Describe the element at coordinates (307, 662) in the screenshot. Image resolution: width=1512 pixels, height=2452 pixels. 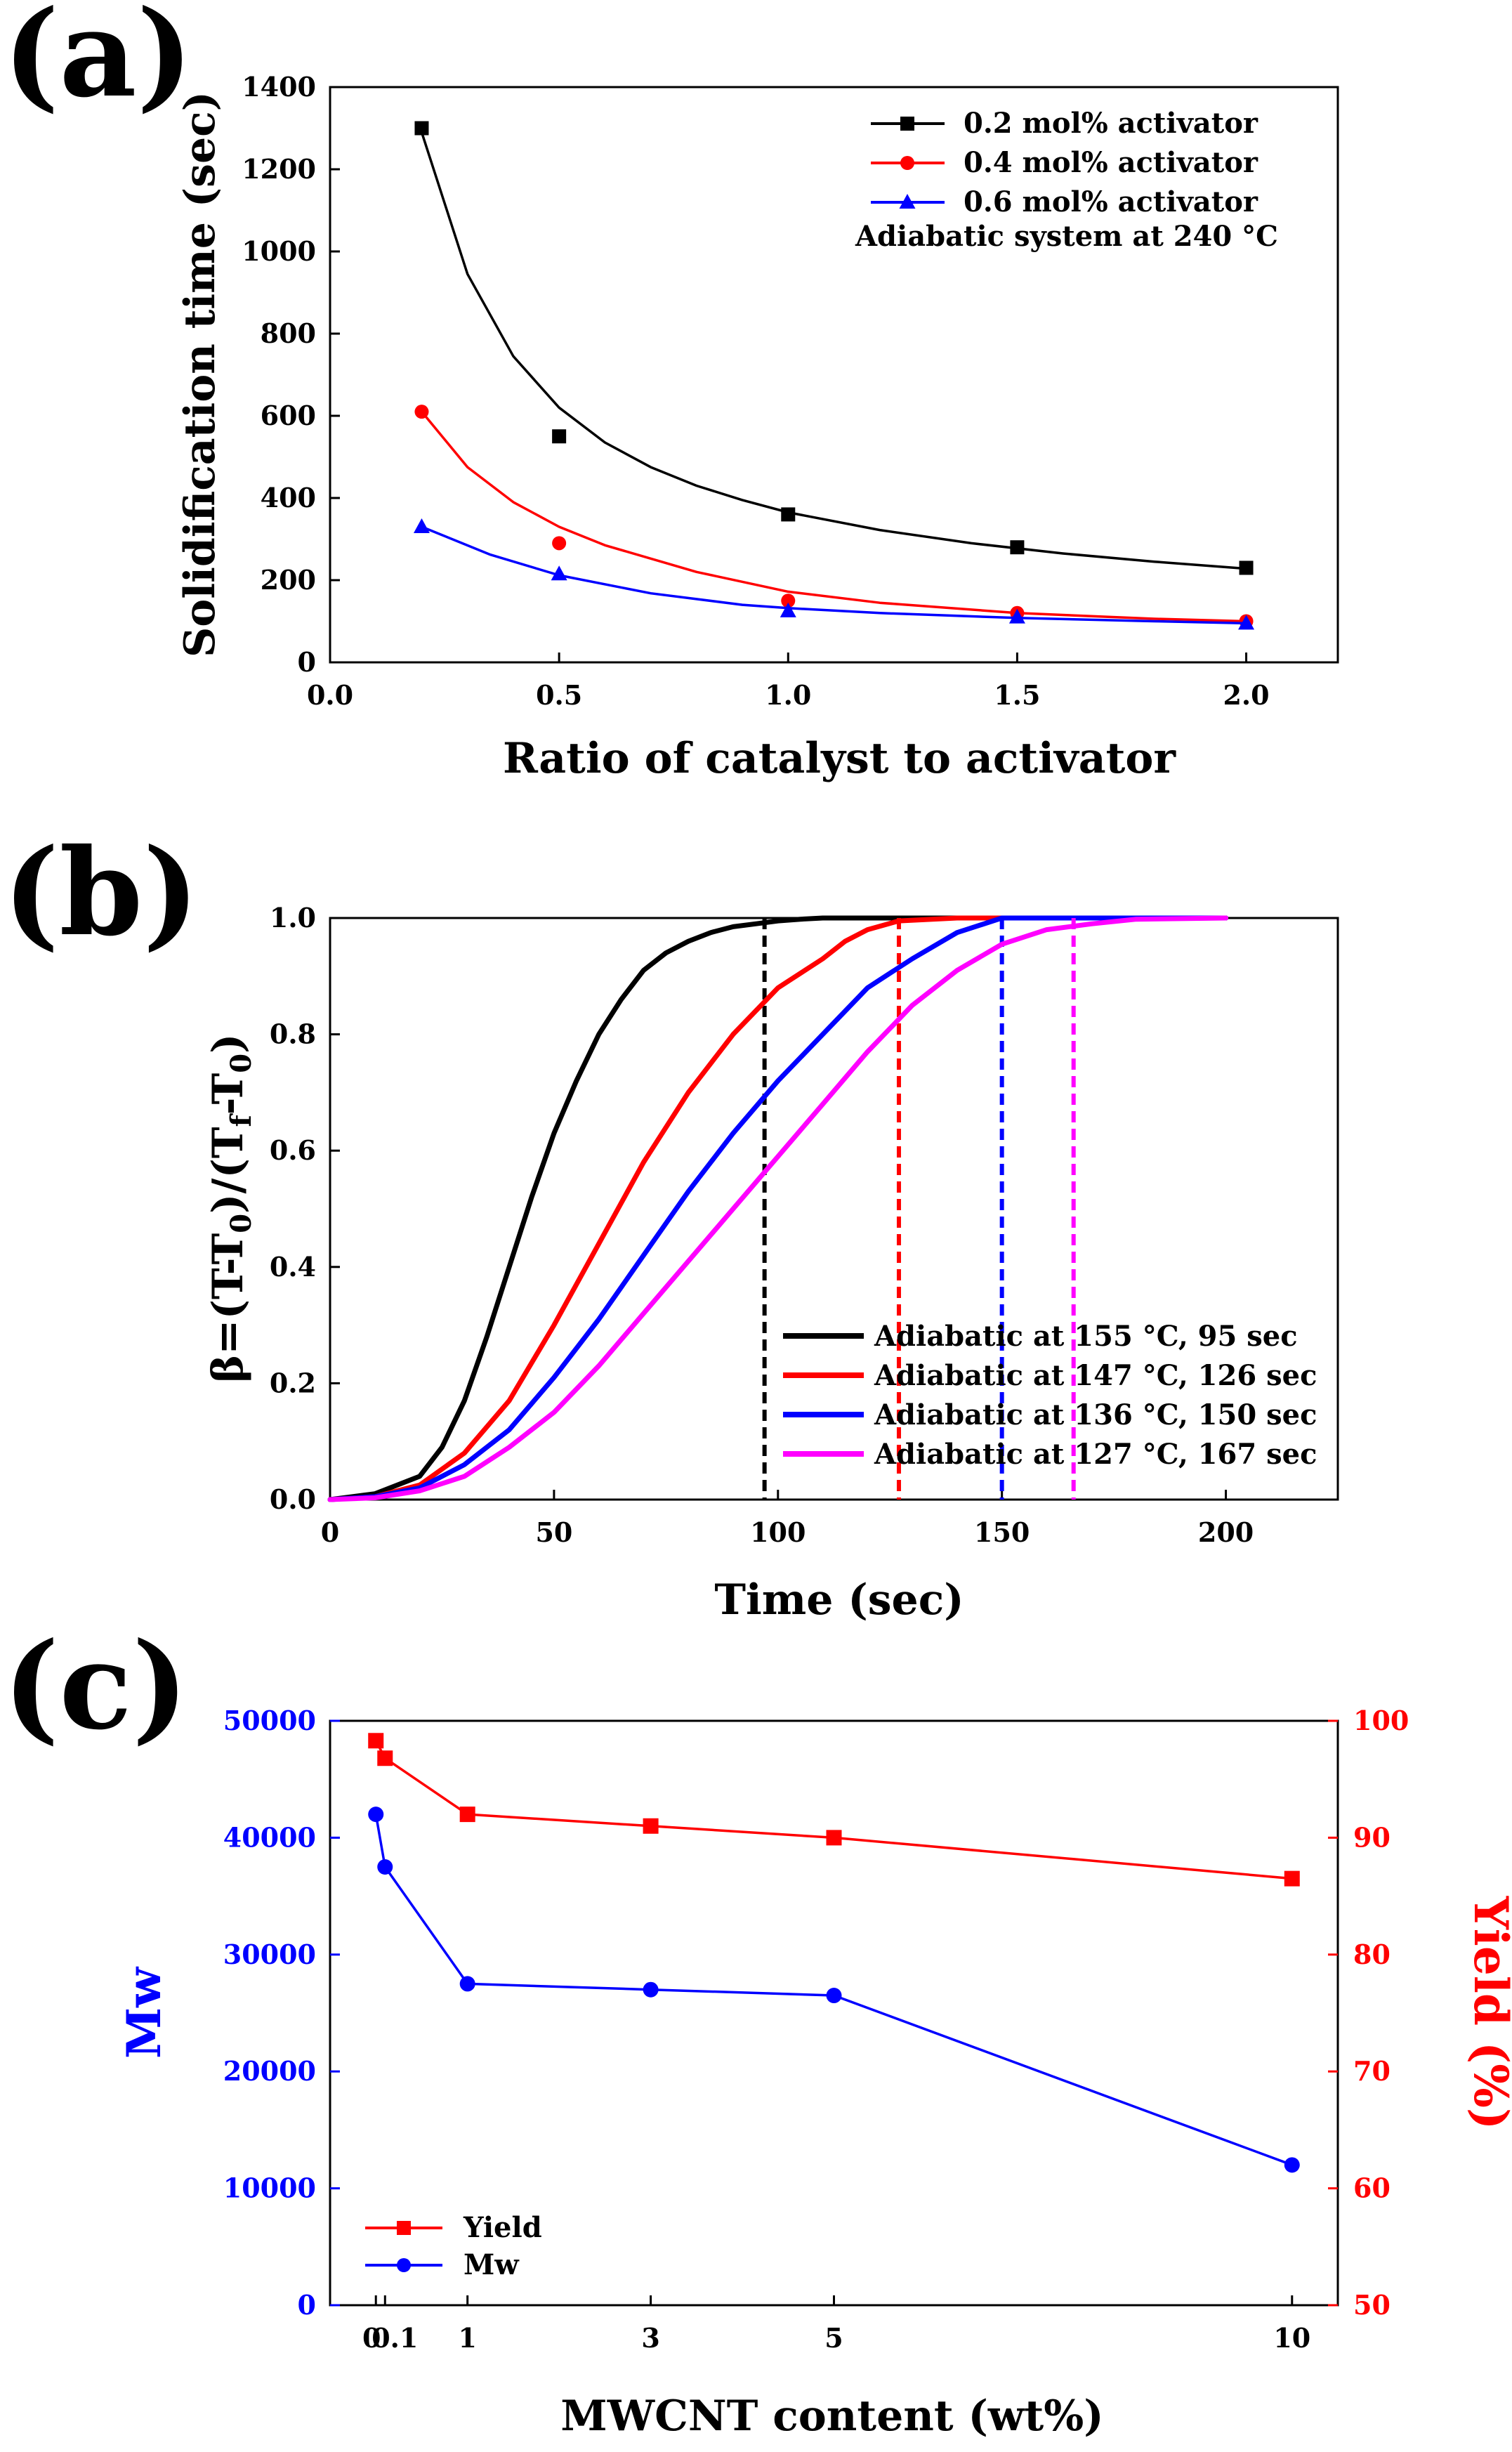
I see `chart-a-ytick-label: 0` at that location.